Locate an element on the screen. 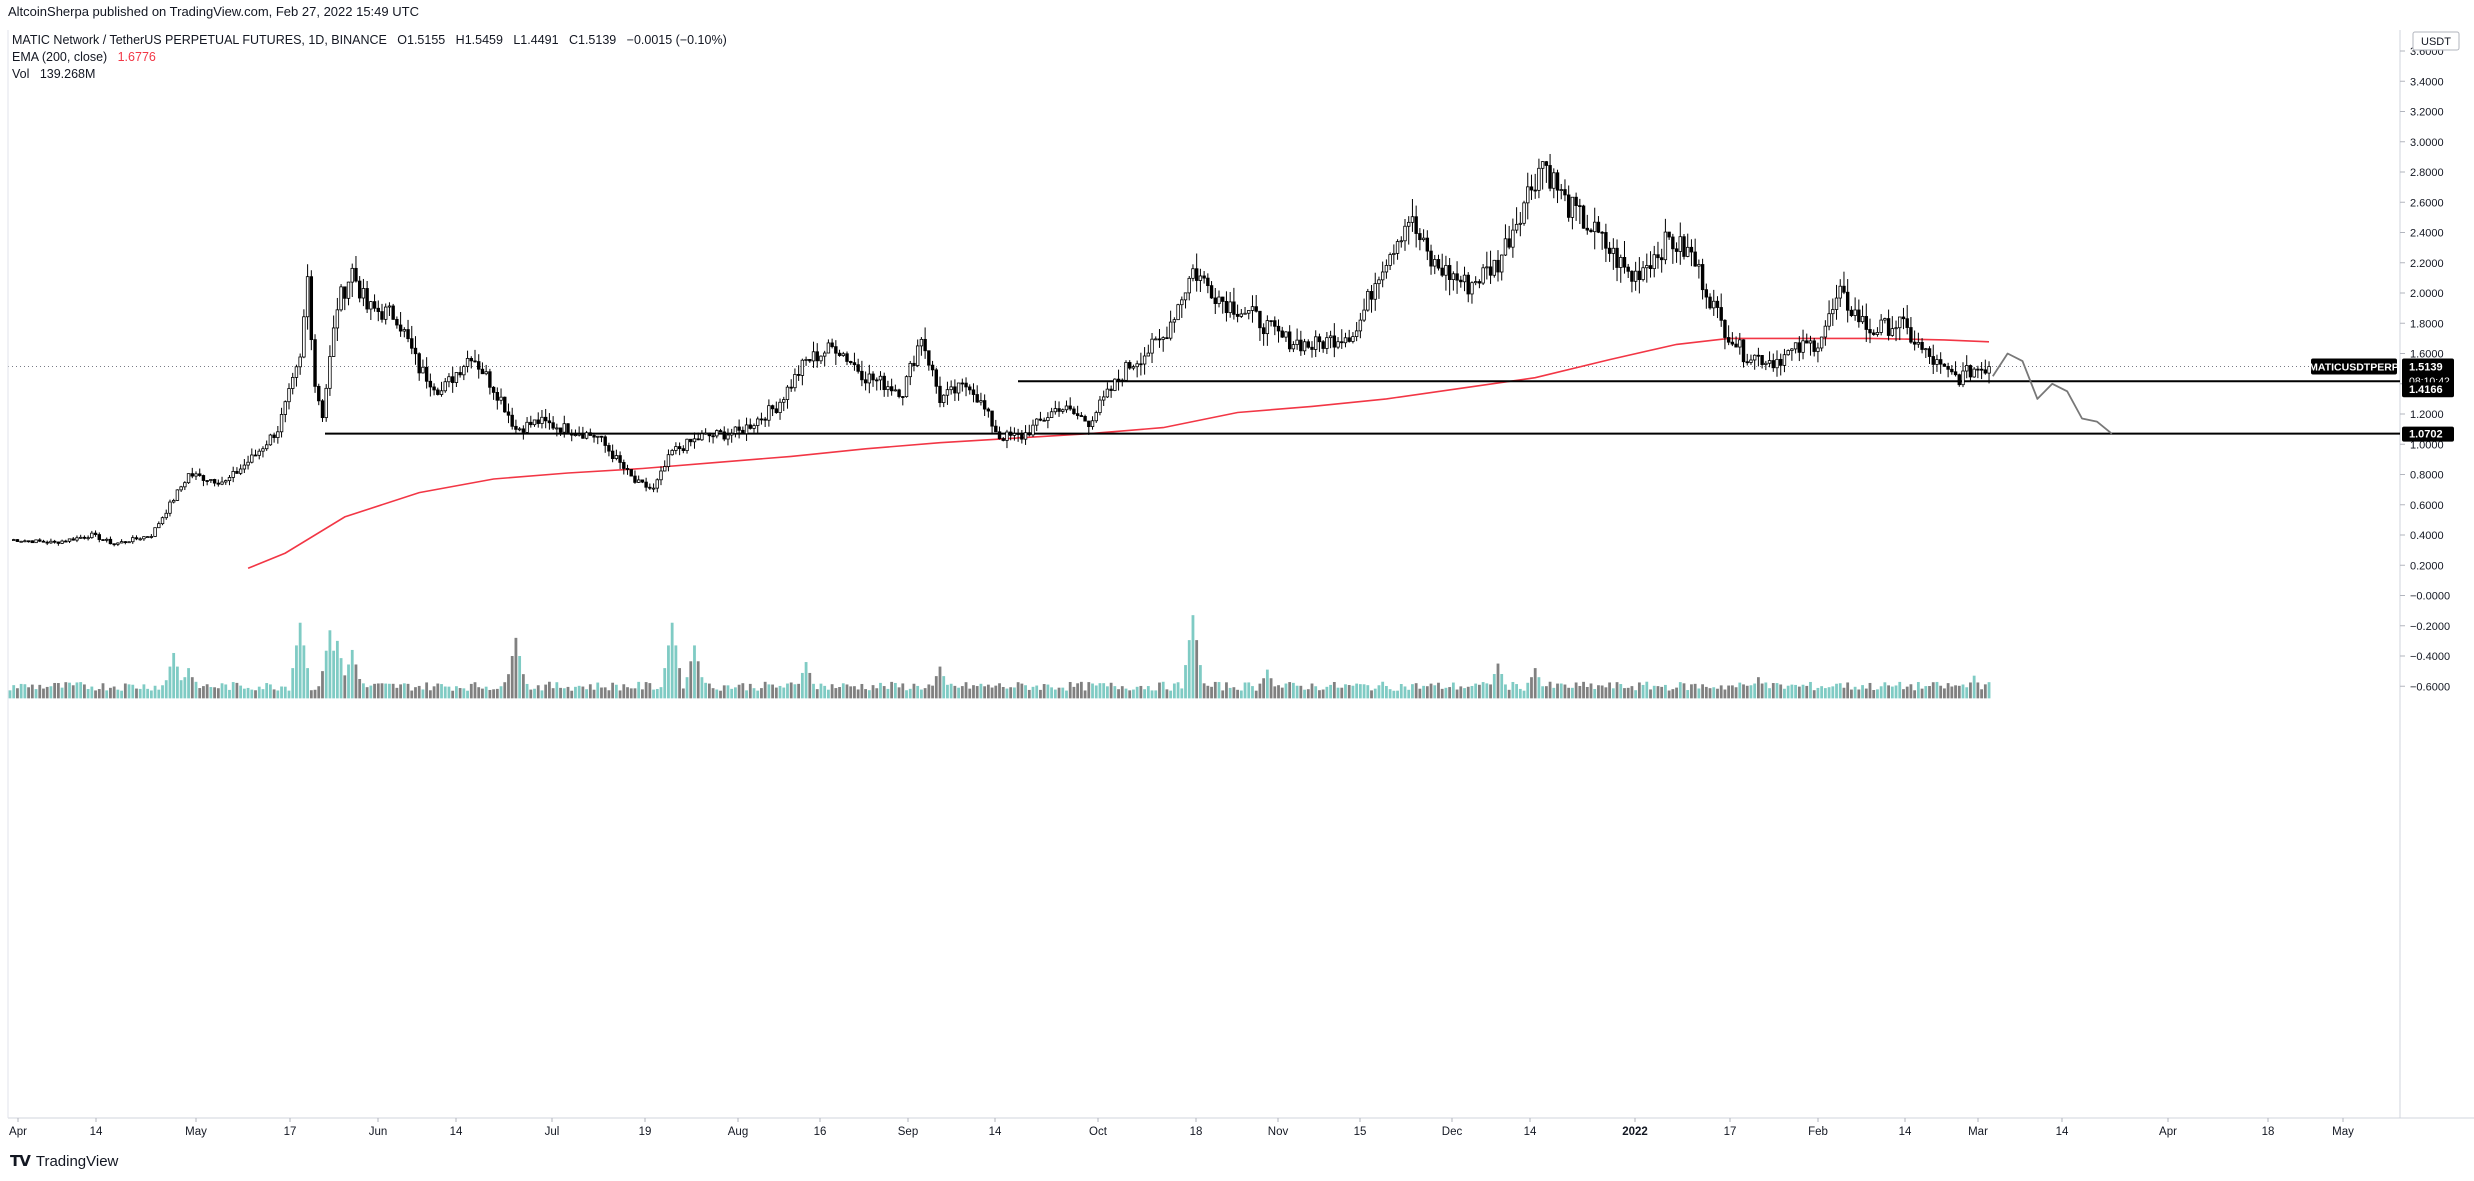 Image resolution: width=2474 pixels, height=1181 pixels. tradingview-logo-icon: 𝗧𝗩 is located at coordinates (20, 1161).